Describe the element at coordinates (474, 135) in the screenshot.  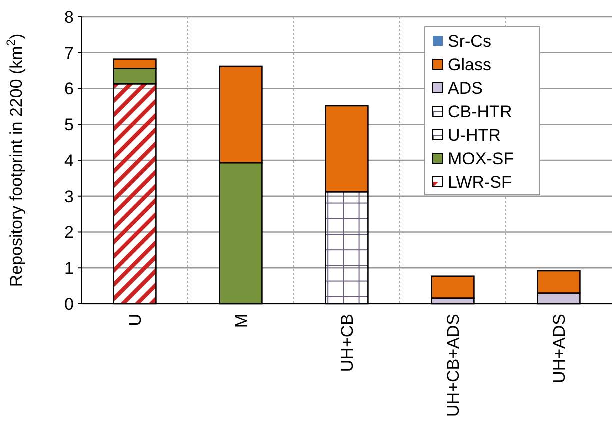
I see `legend-label: U-HTR` at that location.